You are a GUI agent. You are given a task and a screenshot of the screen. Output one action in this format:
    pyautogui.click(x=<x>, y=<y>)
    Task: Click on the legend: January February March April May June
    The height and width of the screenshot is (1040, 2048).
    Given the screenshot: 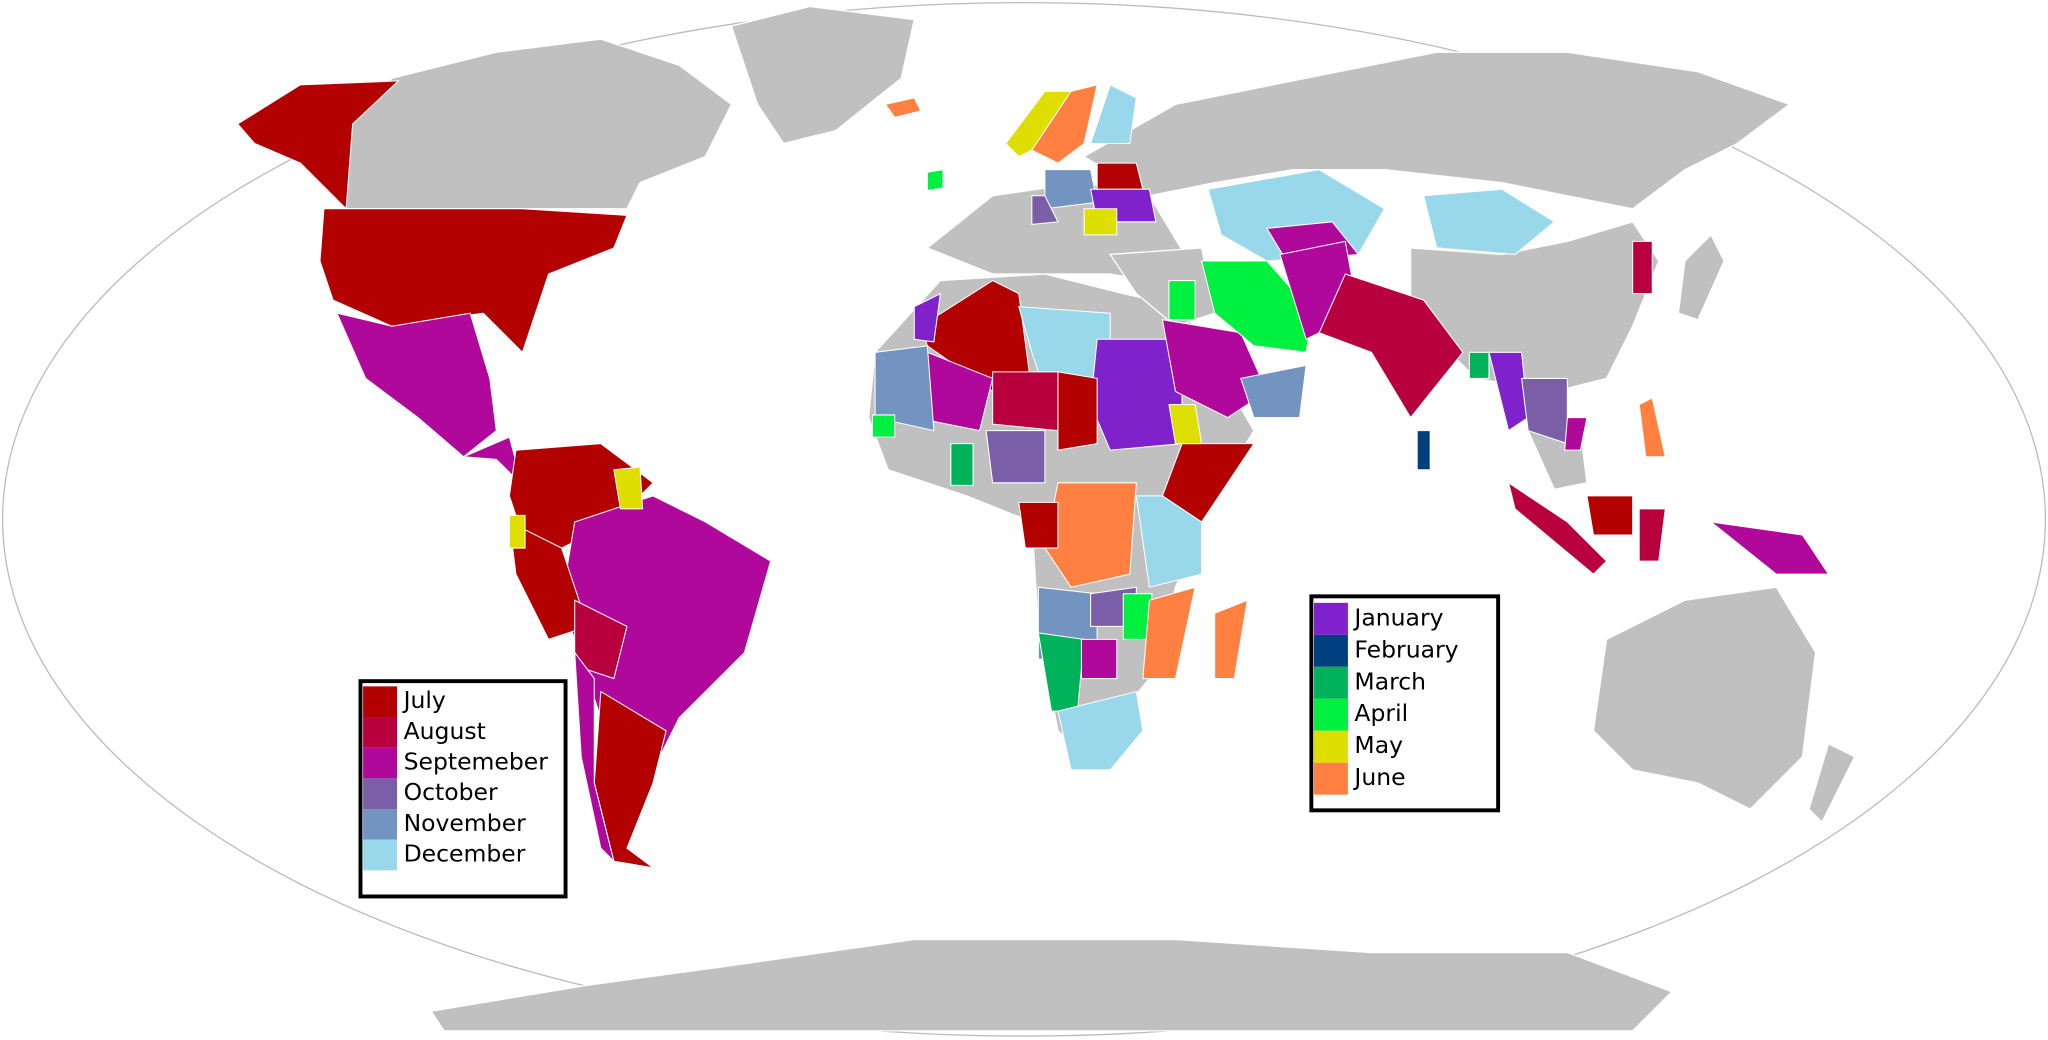 What is the action you would take?
    pyautogui.click(x=1405, y=703)
    